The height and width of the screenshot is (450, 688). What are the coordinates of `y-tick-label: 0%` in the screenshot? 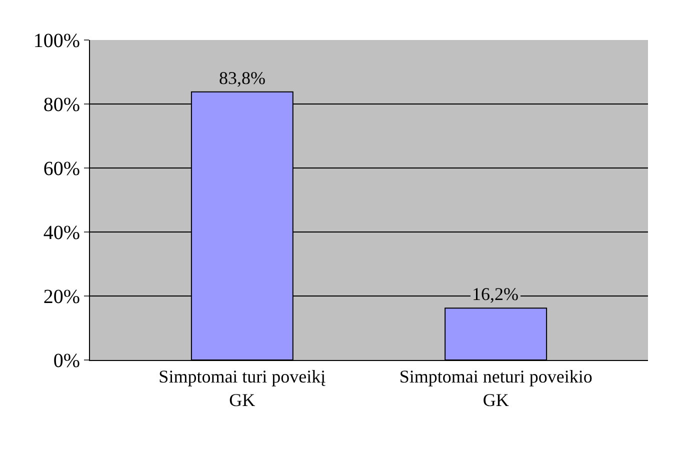 It's located at (66, 361).